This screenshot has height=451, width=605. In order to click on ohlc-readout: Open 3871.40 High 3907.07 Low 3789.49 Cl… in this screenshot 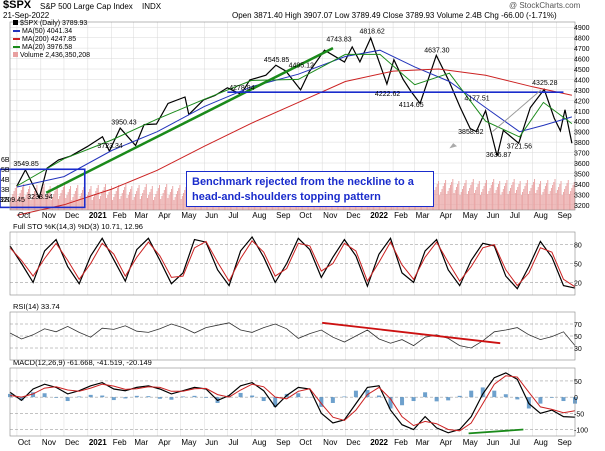, I will do `click(394, 15)`.